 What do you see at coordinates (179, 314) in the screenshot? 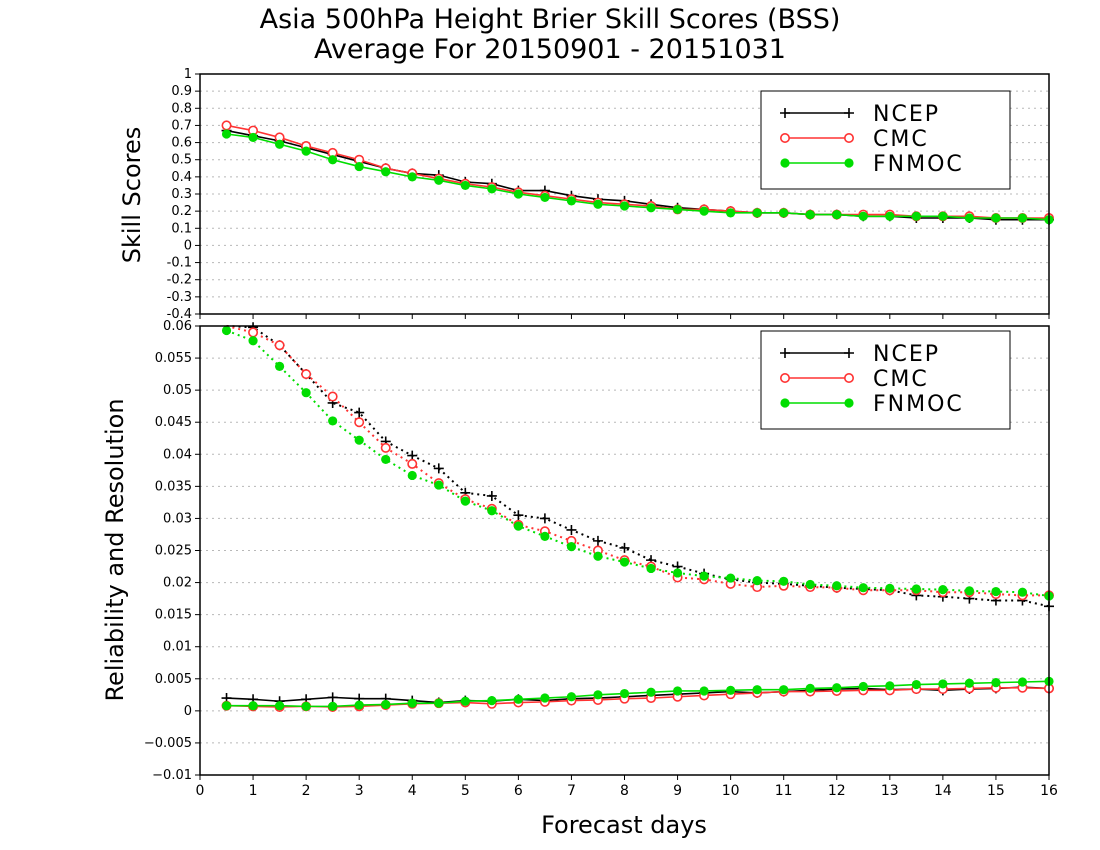
I see `y-tick-label: -0.4` at bounding box center [179, 314].